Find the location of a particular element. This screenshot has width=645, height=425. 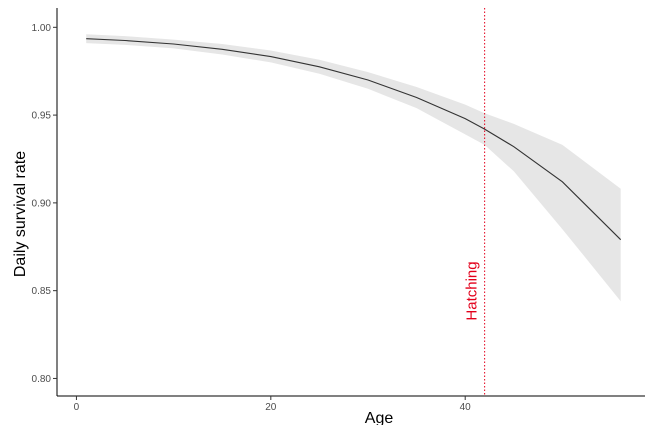

x-tick-label: 40 is located at coordinates (466, 407).